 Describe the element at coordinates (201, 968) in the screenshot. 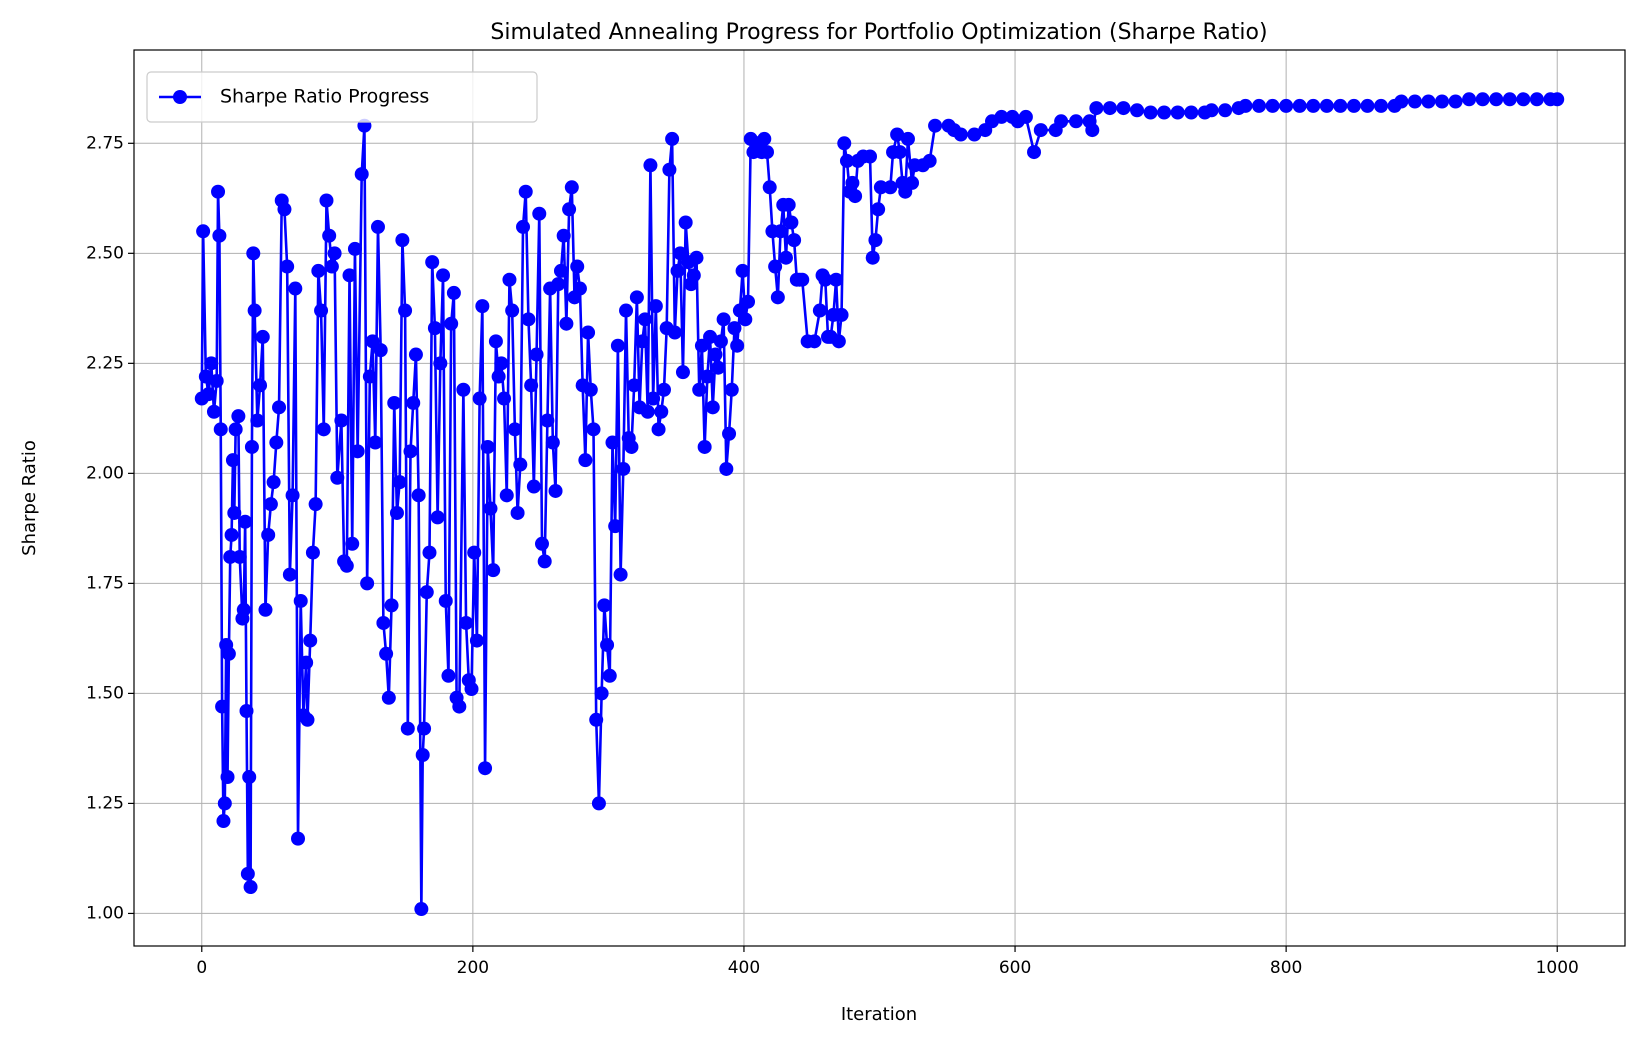

I see `x-tick-label: 0` at that location.